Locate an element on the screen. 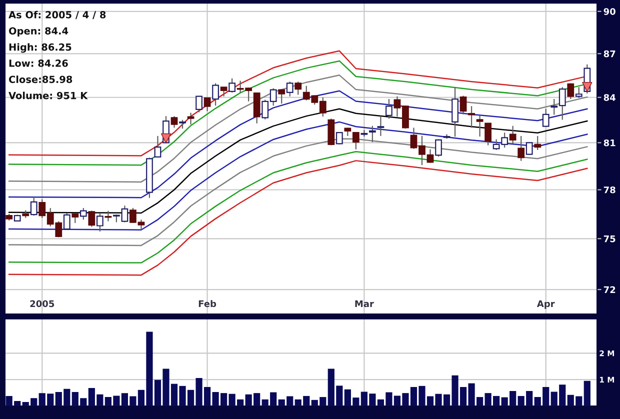 Image resolution: width=620 pixels, height=419 pixels. x-tick-label: Mar is located at coordinates (364, 304).